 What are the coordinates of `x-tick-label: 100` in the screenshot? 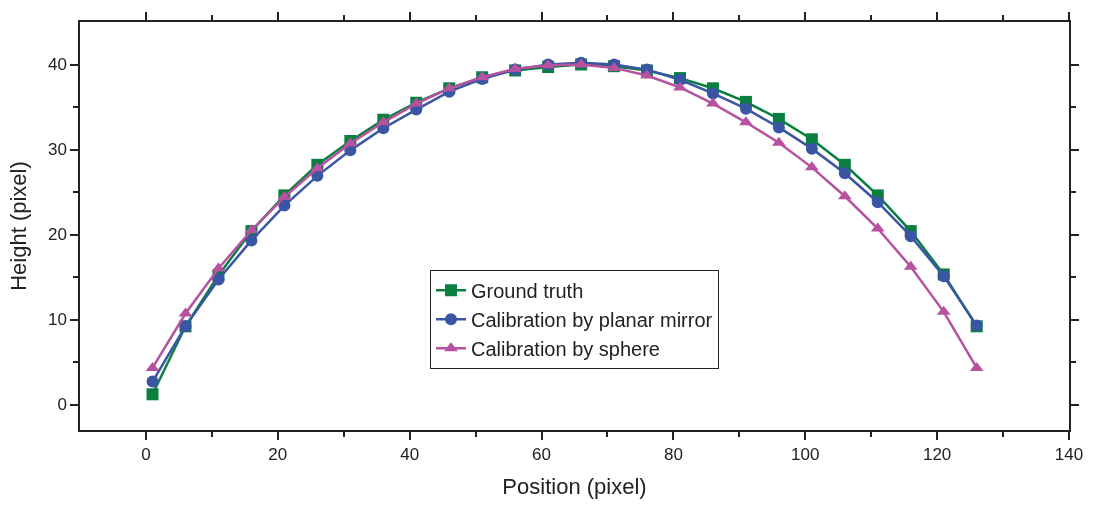 It's located at (805, 455).